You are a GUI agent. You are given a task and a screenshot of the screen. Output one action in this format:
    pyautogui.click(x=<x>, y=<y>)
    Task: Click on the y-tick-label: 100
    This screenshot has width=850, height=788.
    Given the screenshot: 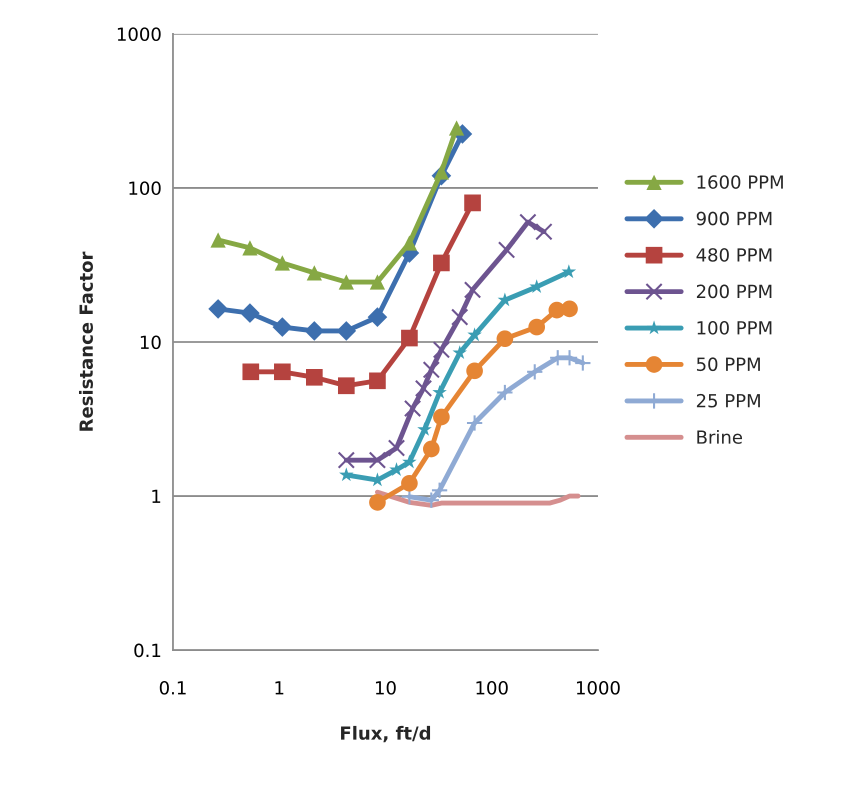 What is the action you would take?
    pyautogui.click(x=145, y=188)
    